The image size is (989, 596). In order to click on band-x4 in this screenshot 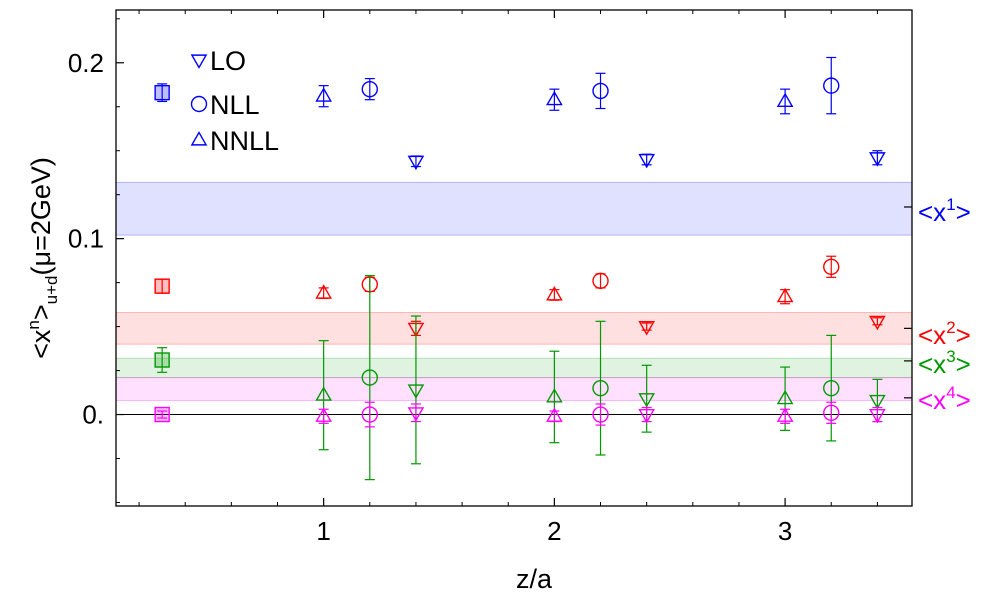, I will do `click(514, 389)`.